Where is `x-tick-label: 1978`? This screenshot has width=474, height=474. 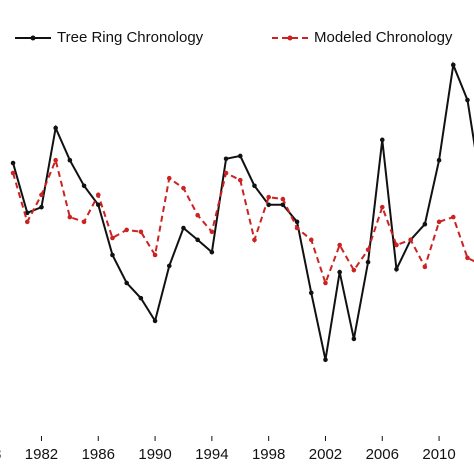 x-tick-label: 1978 is located at coordinates (0, 454).